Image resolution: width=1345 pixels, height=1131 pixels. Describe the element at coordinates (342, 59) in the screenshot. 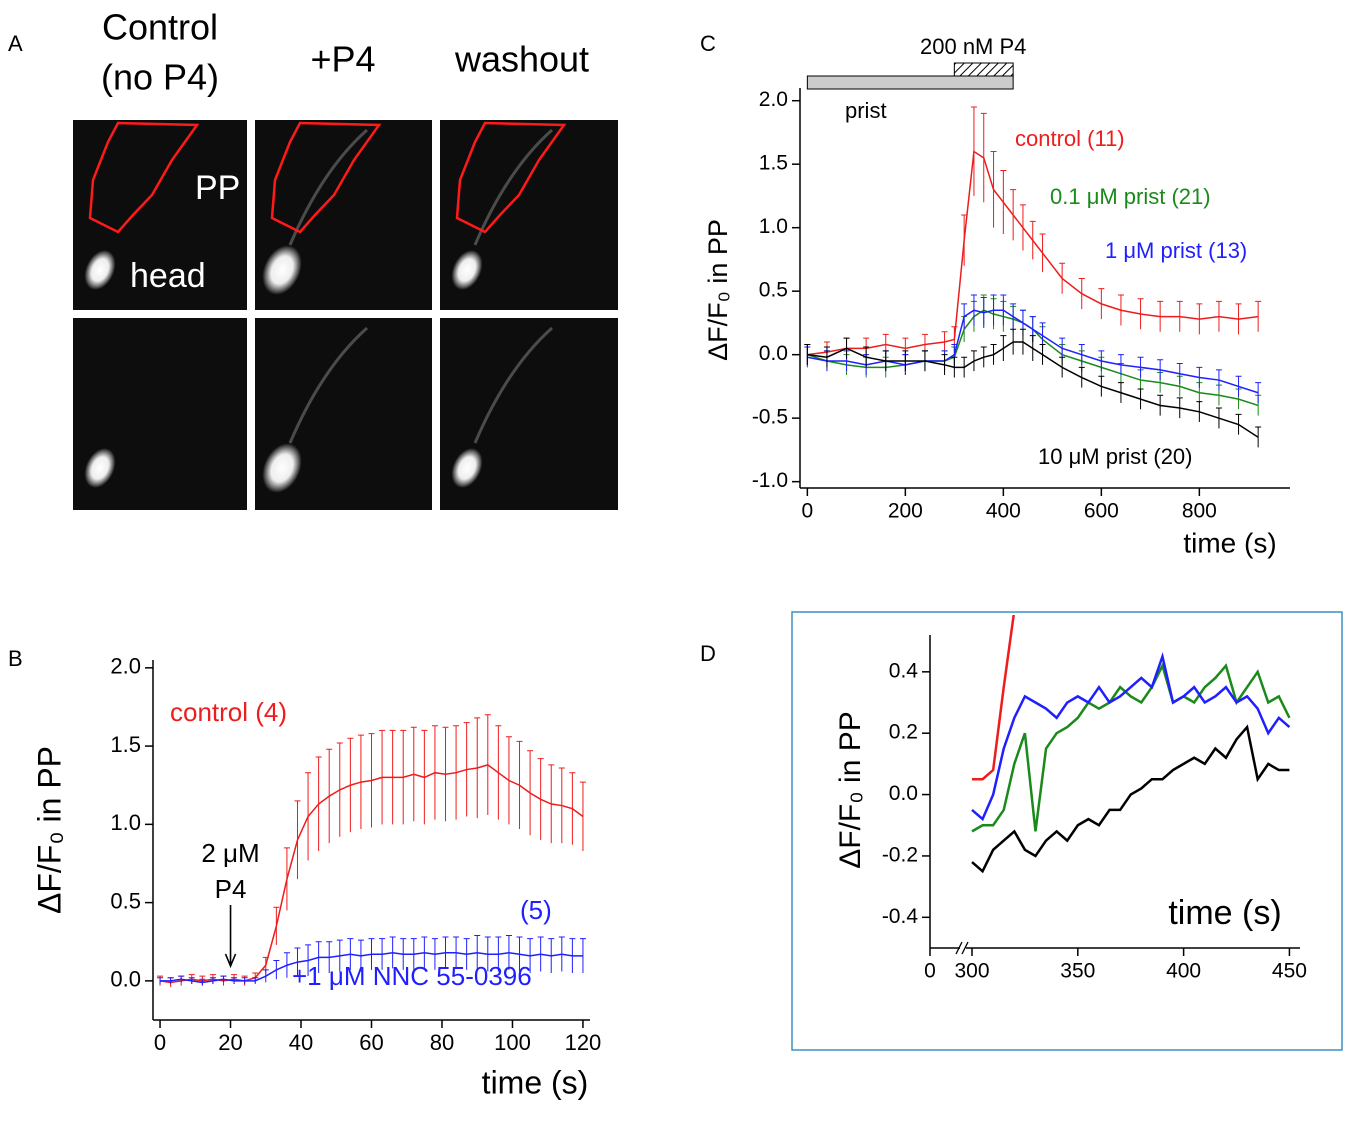

I see `column-title: +P4` at that location.